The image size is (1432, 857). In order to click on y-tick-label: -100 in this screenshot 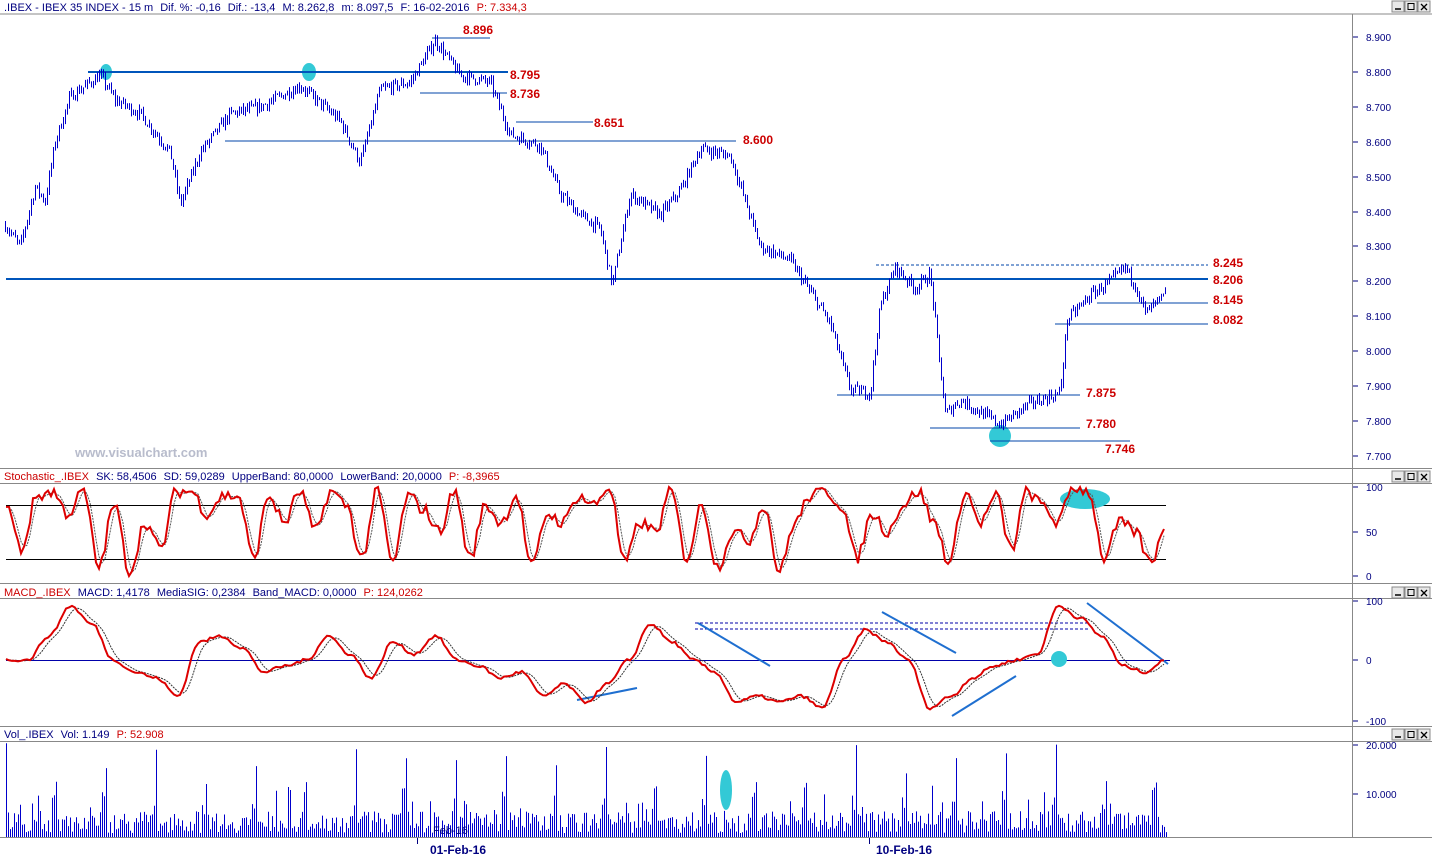, I will do `click(1376, 722)`.